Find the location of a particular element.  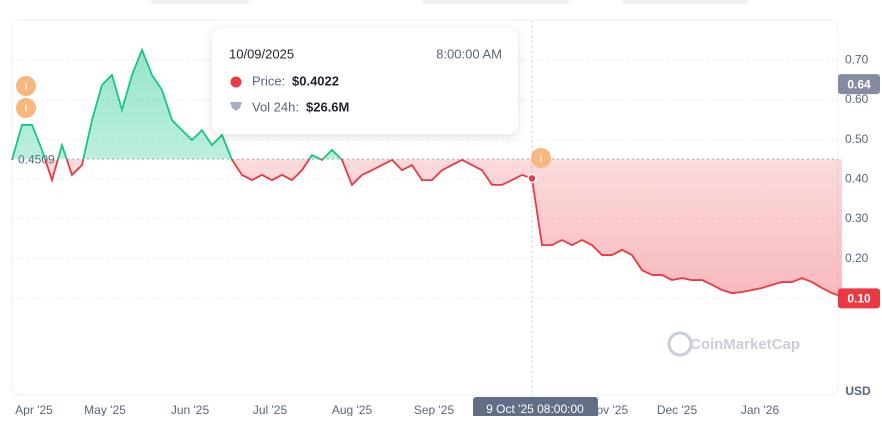

tooltip-price: $0.4022 is located at coordinates (315, 80).